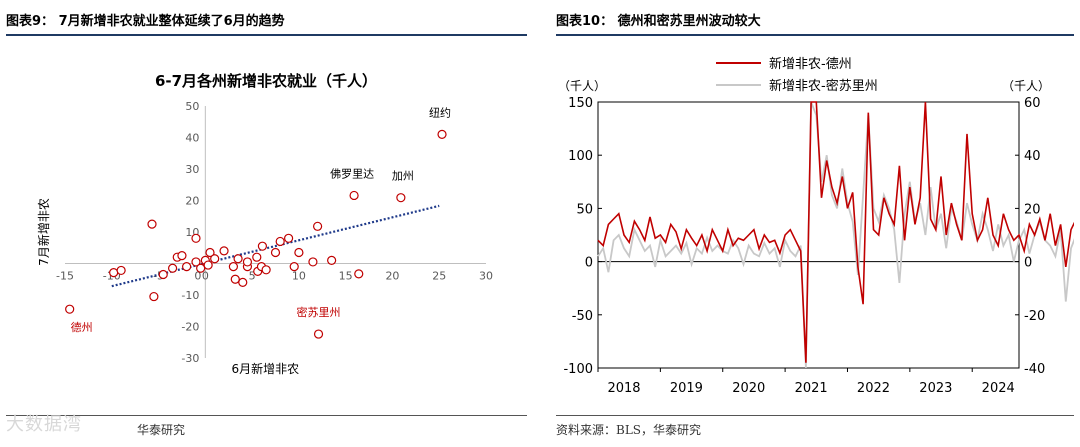 The image size is (1080, 447). Describe the element at coordinates (578, 369) in the screenshot. I see `left-y-tick-label: -100` at that location.